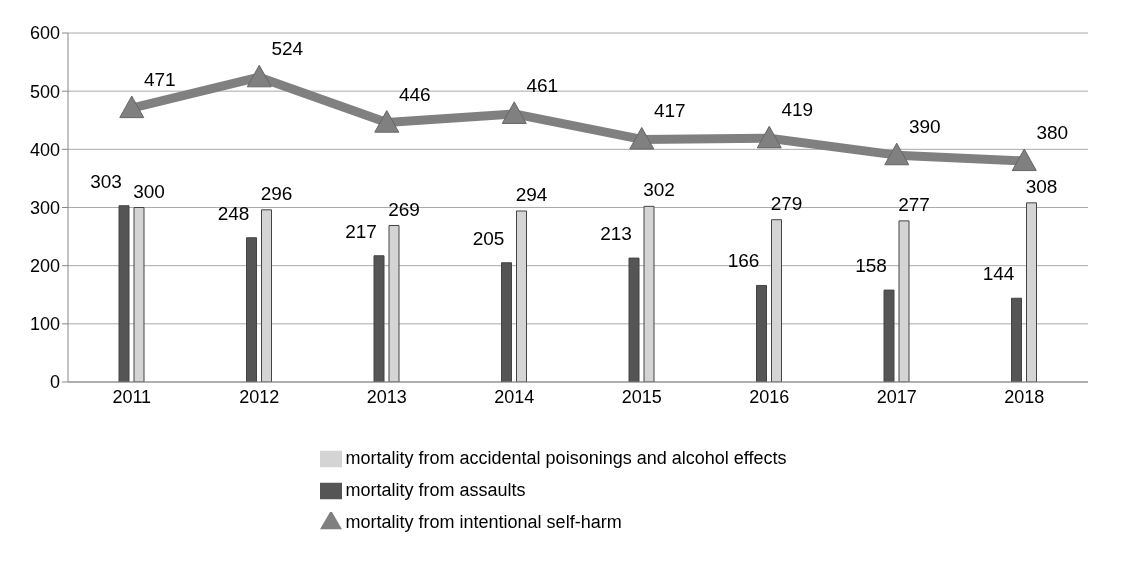 The width and height of the screenshot is (1126, 561). I want to click on data-label: 277, so click(914, 204).